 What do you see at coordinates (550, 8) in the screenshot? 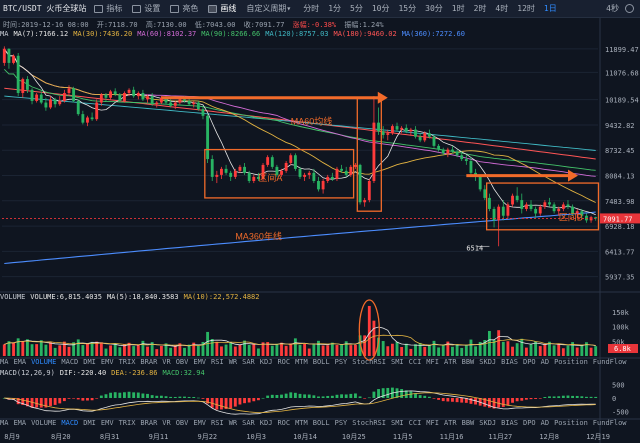
I see `period-tab: 1日` at bounding box center [550, 8].